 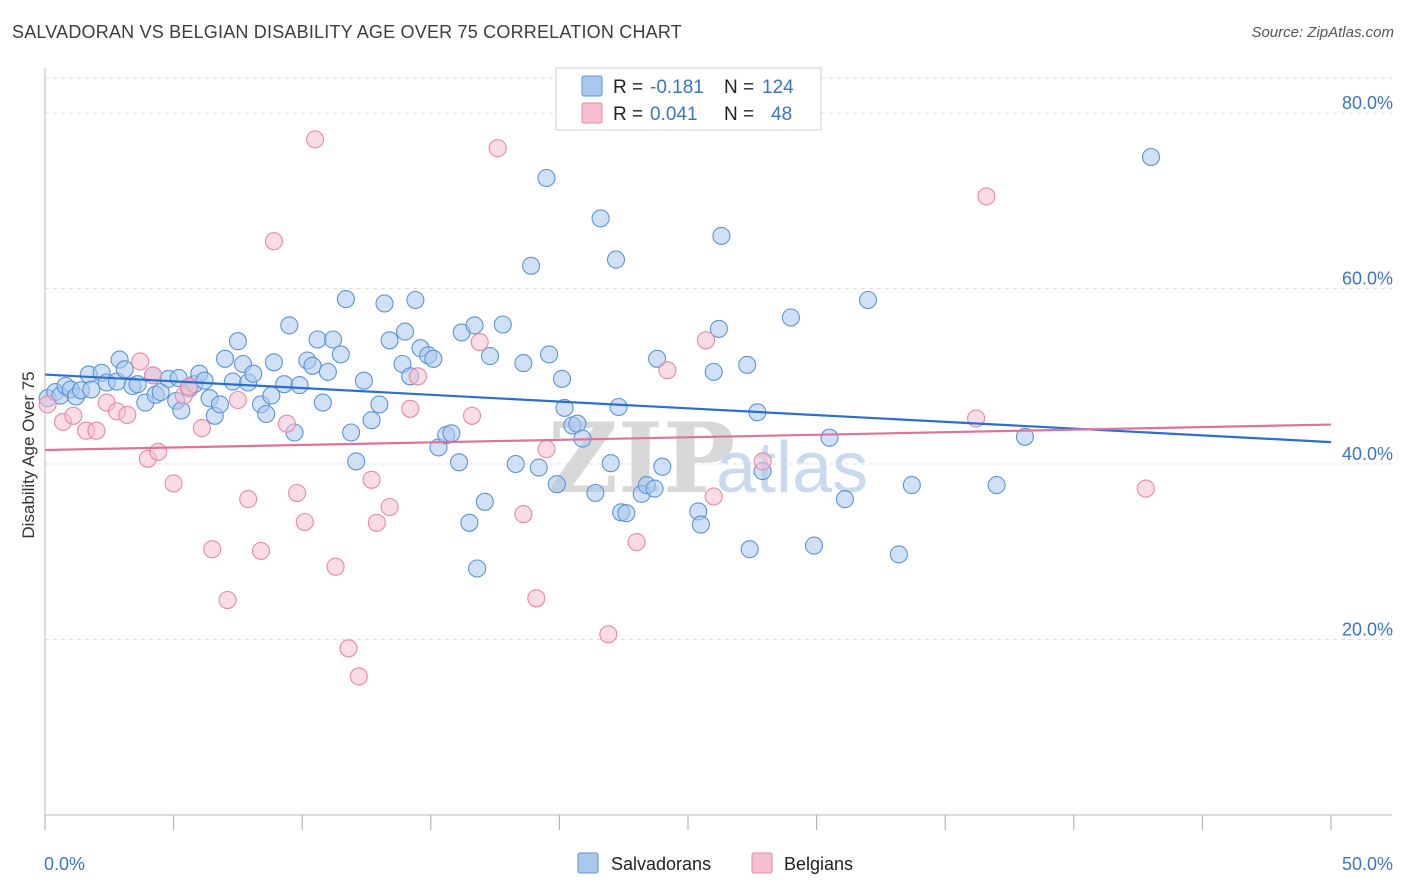 What do you see at coordinates (661, 864) in the screenshot?
I see `bottom-legend-salvadorans: Salvadorans` at bounding box center [661, 864].